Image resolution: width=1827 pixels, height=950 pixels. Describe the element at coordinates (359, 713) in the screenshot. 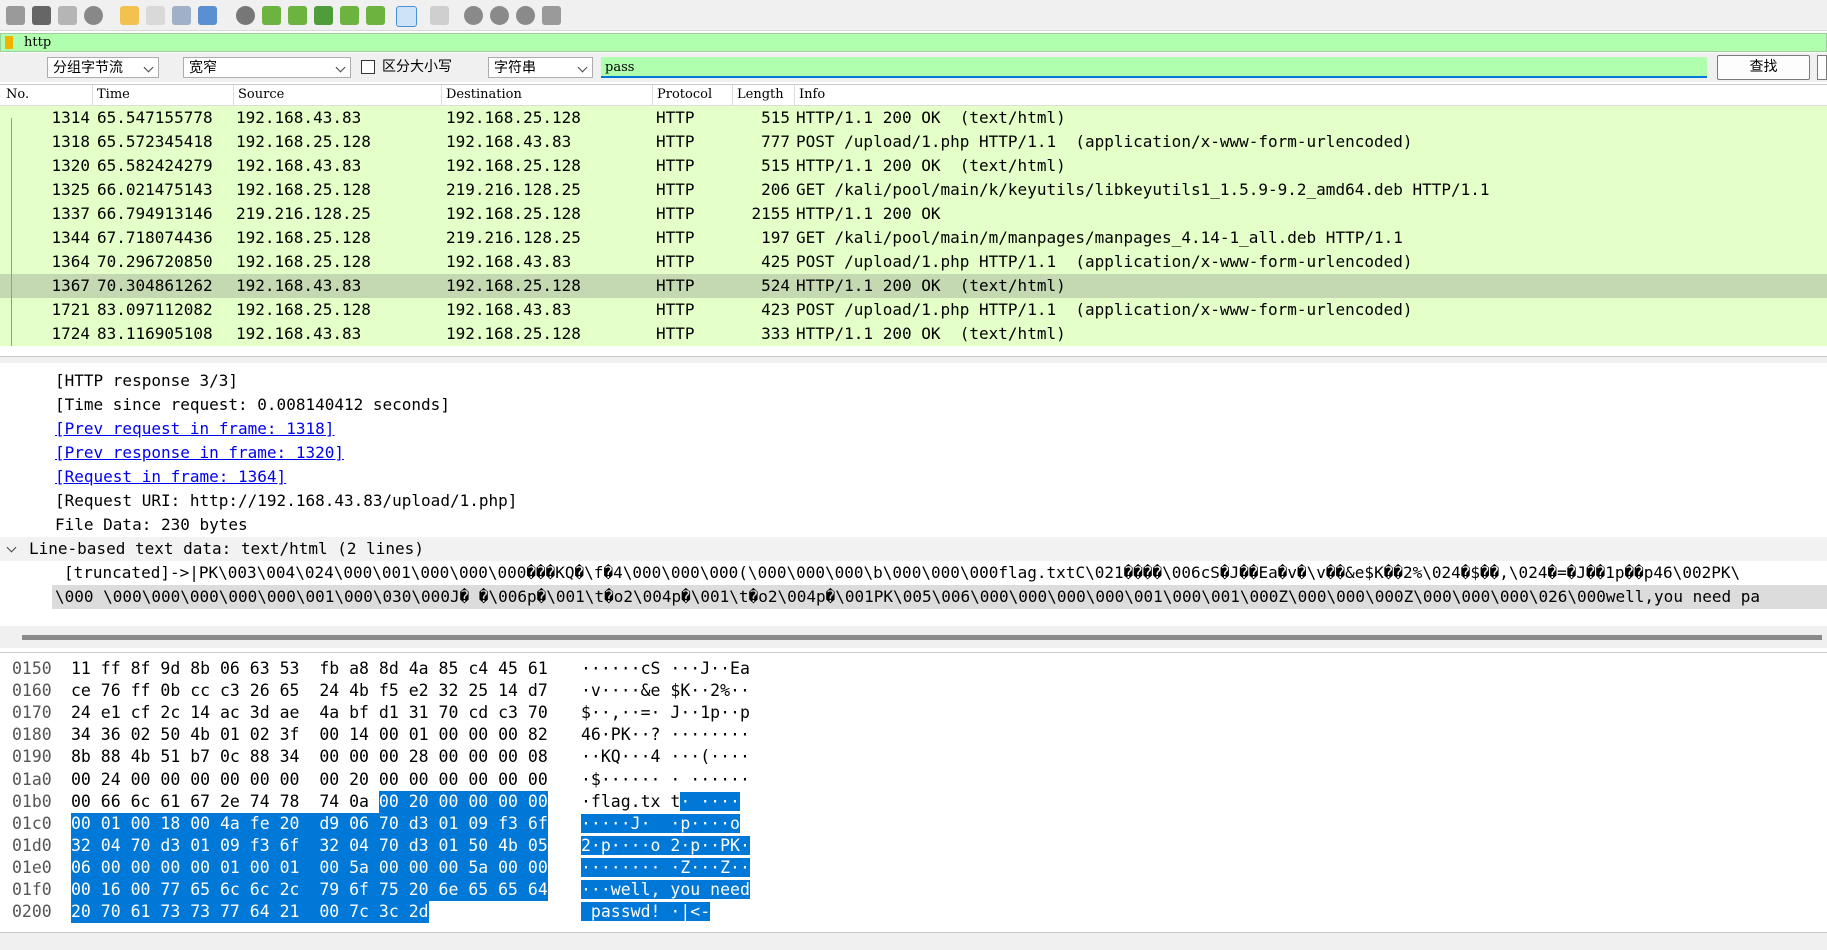

I see `hex-byte: bf` at that location.